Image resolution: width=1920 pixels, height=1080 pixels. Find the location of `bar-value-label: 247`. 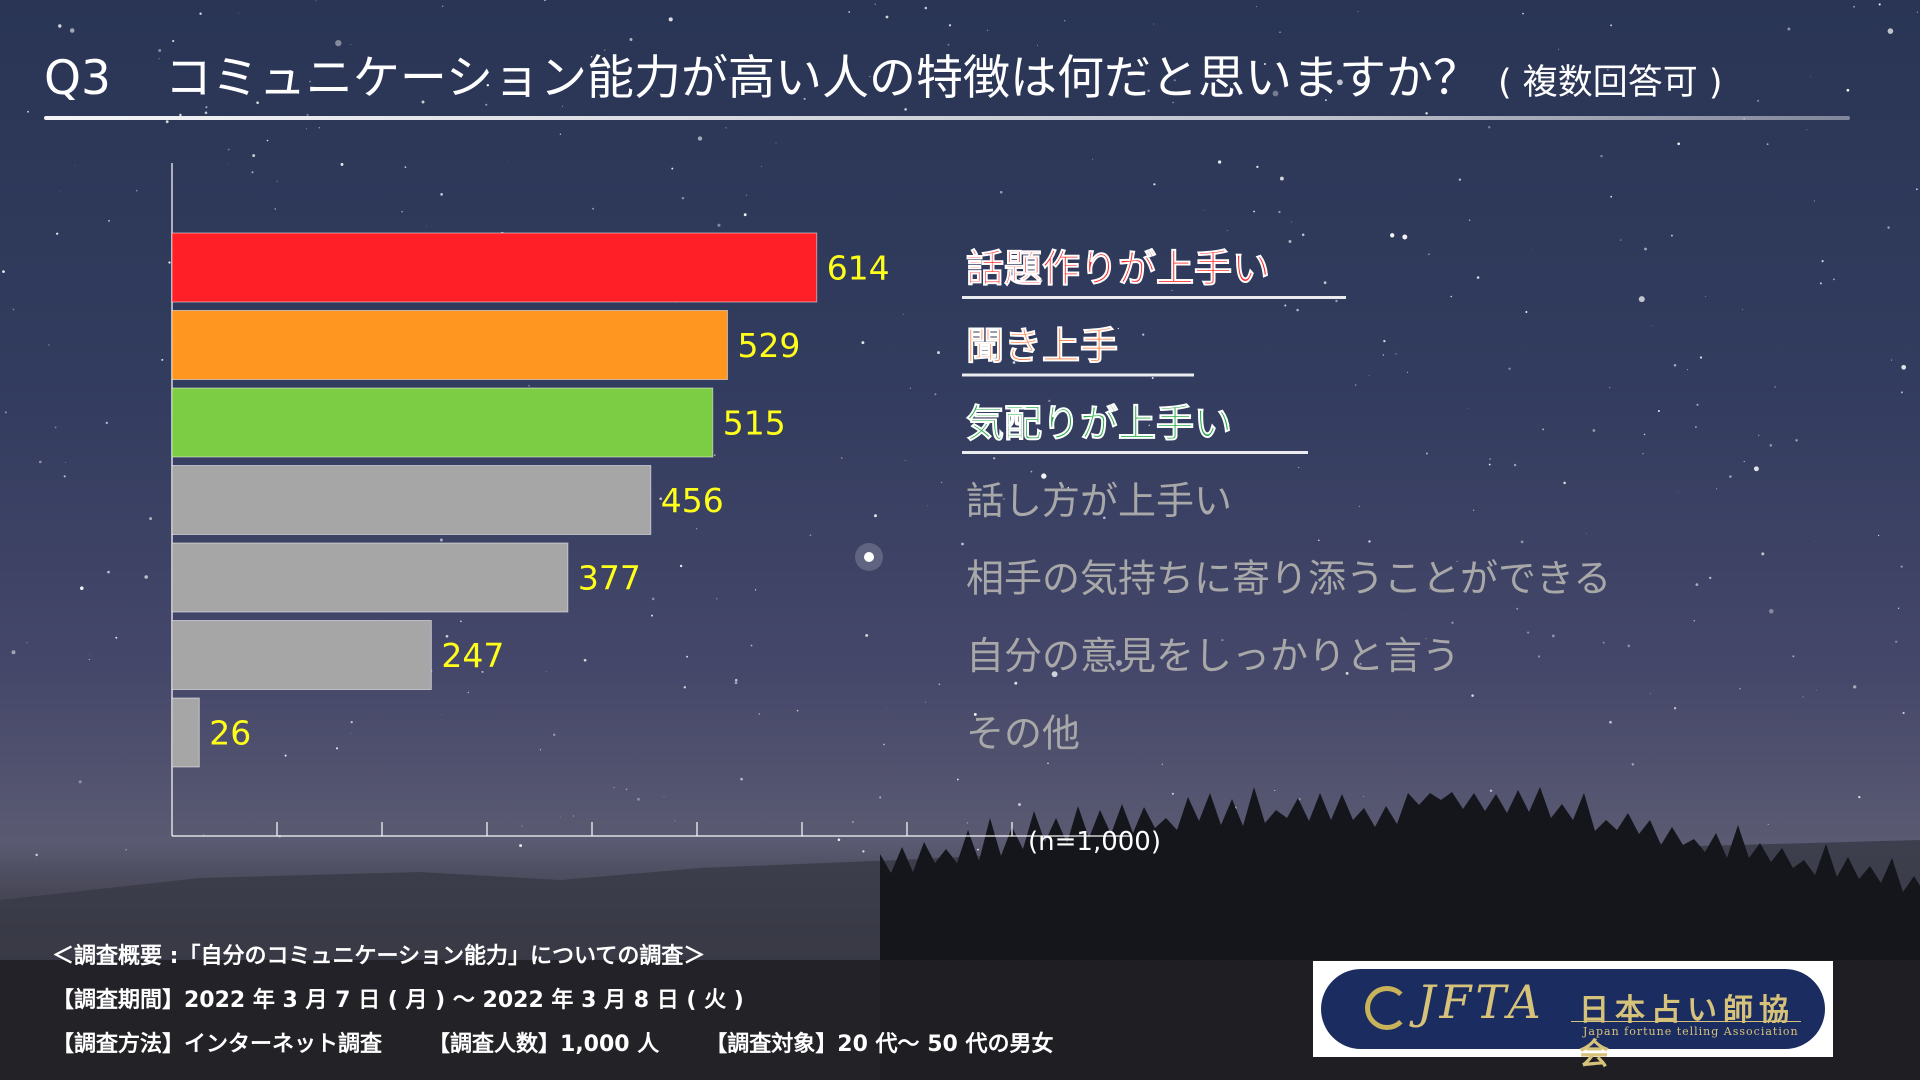

bar-value-label: 247 is located at coordinates (472, 655).